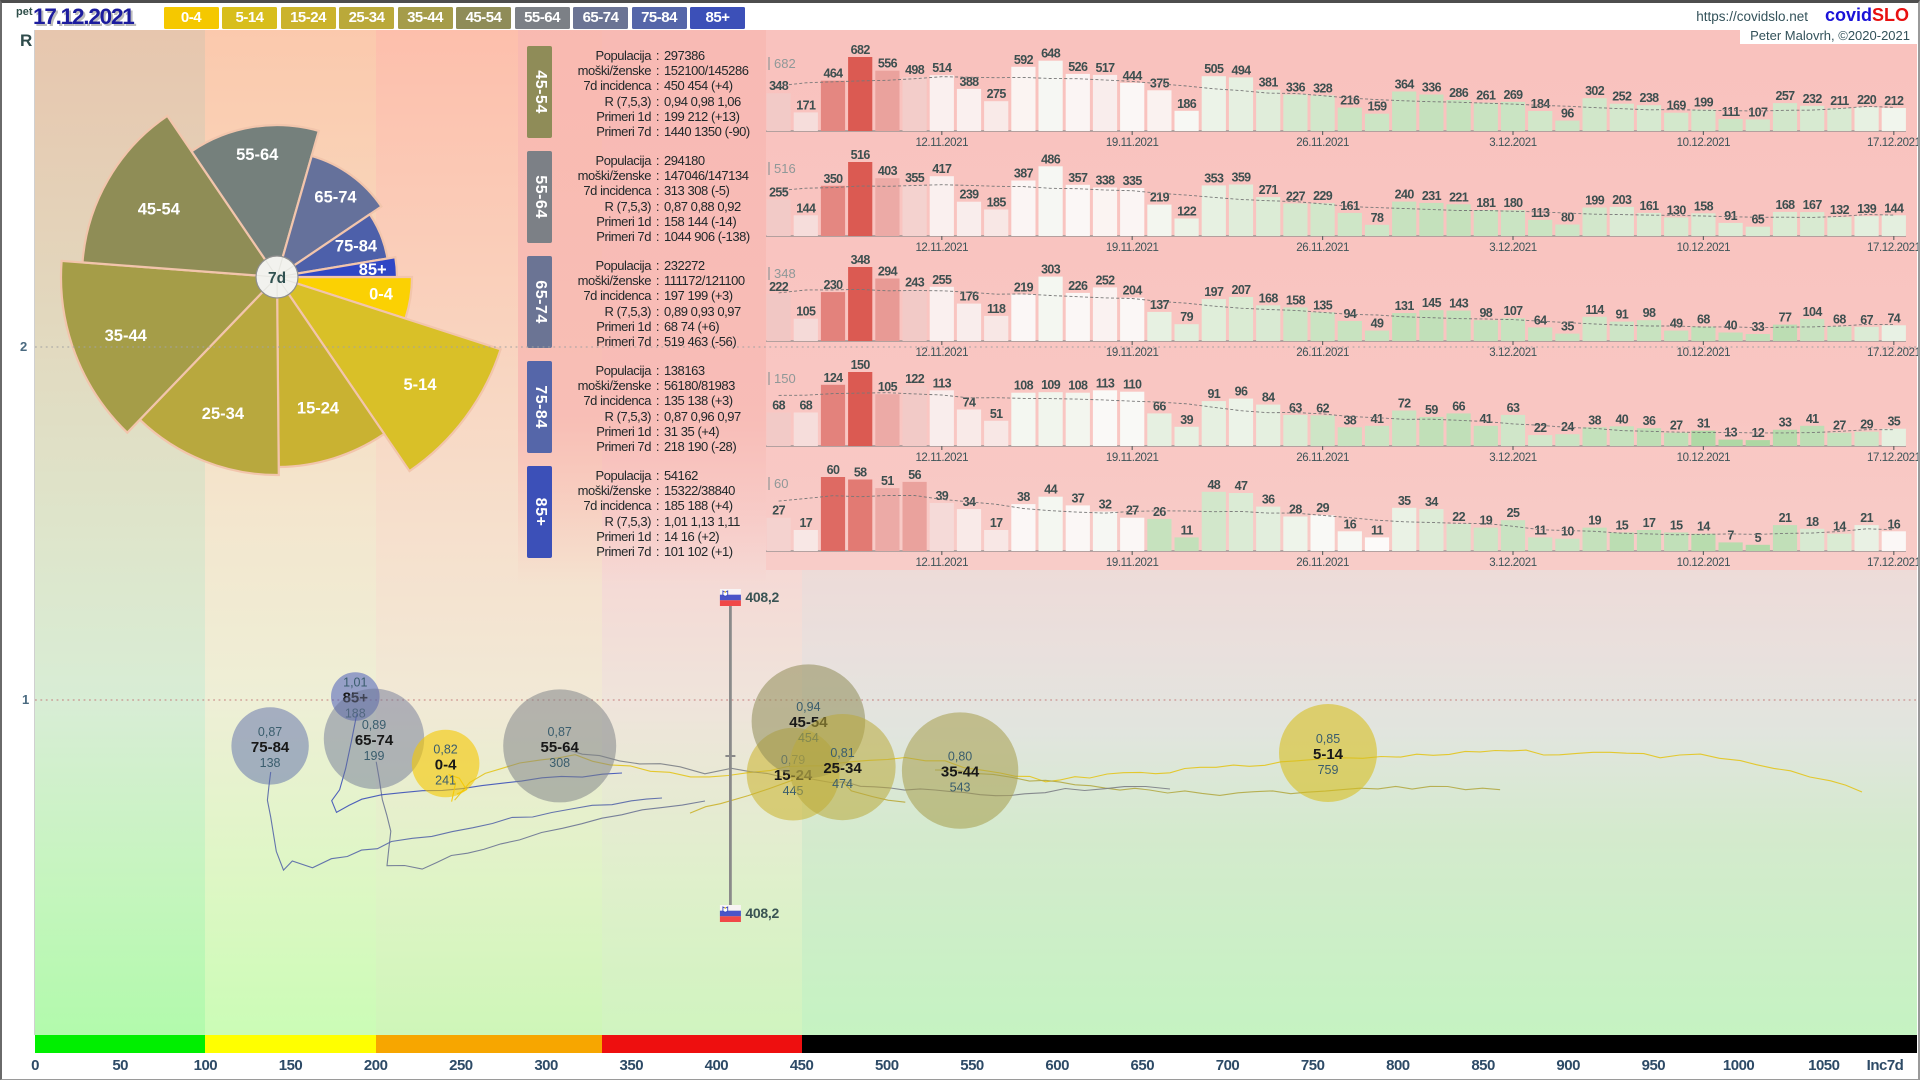 This screenshot has height=1080, width=1920. I want to click on svg-text: 168, so click(1785, 205).